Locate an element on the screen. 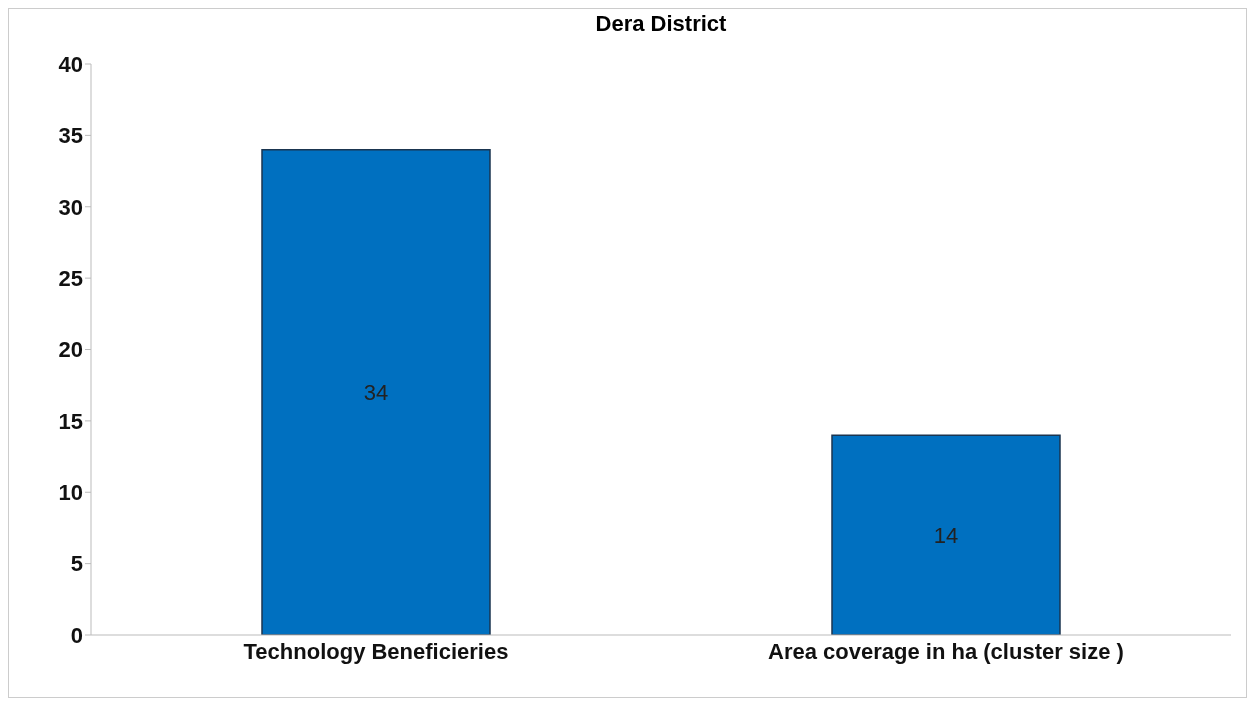 The height and width of the screenshot is (704, 1255). y-tick-label: 5 is located at coordinates (76, 564).